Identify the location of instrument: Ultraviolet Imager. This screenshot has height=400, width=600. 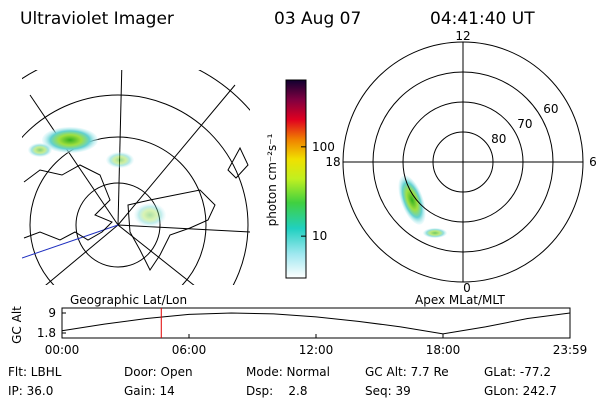
(97, 19).